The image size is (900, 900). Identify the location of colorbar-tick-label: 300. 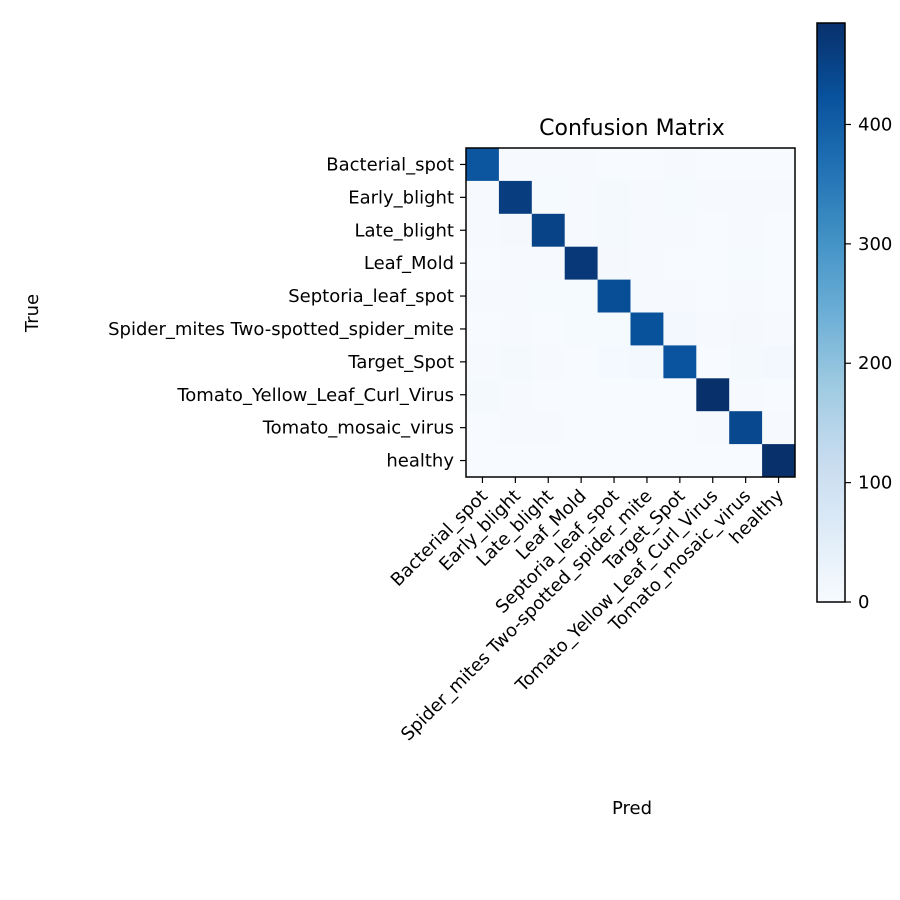
(875, 244).